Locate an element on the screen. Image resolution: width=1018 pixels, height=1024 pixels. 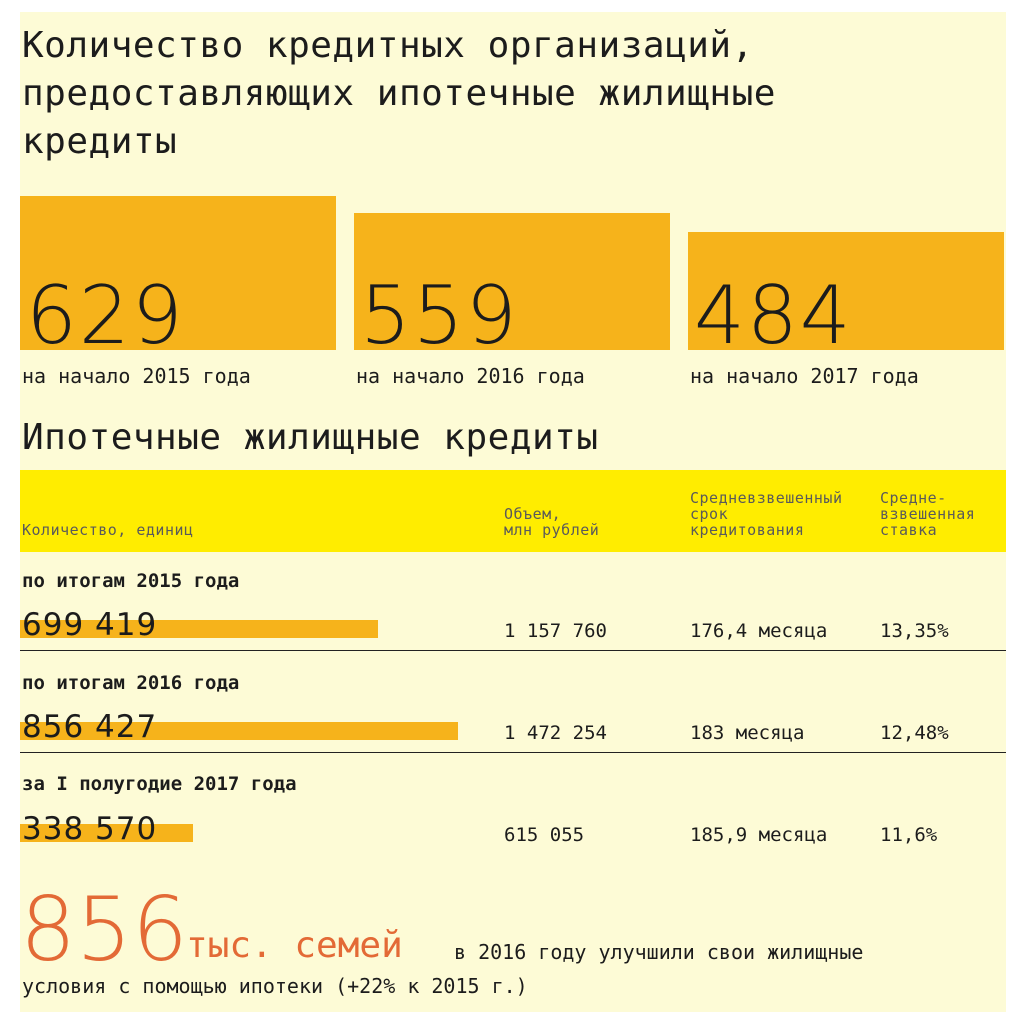
bar-2015 is located at coordinates (178, 273).